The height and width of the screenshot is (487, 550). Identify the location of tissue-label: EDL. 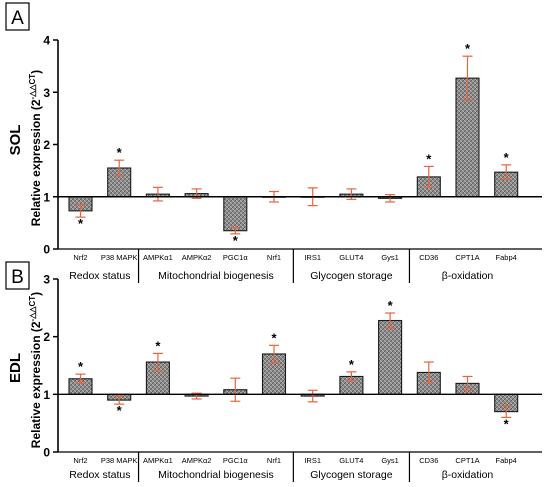
(15, 368).